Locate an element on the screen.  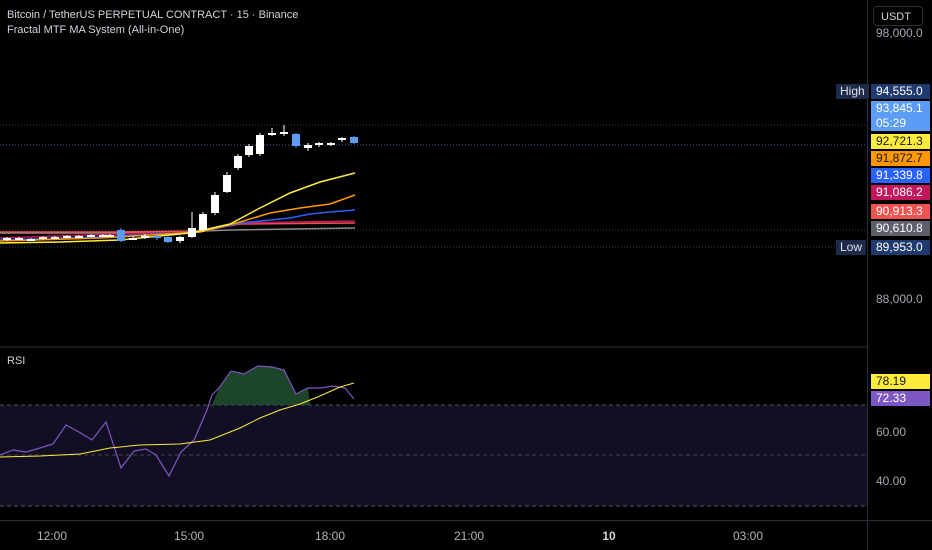
rsi-tick-40: 40.00 is located at coordinates (891, 481).